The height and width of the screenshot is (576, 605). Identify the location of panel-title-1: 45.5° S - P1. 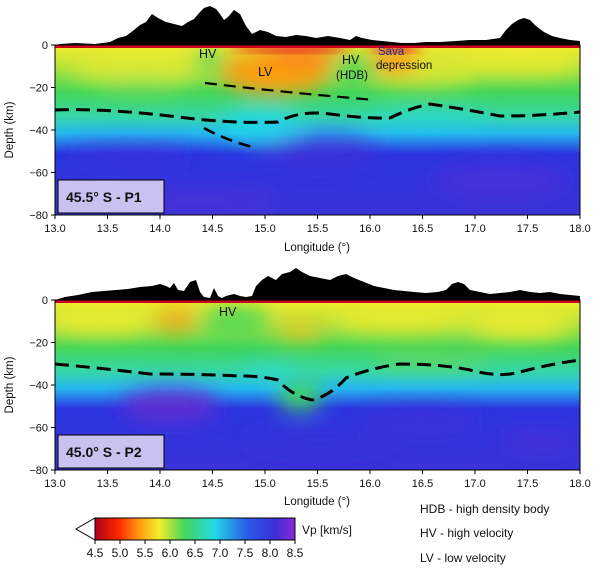
(104, 197).